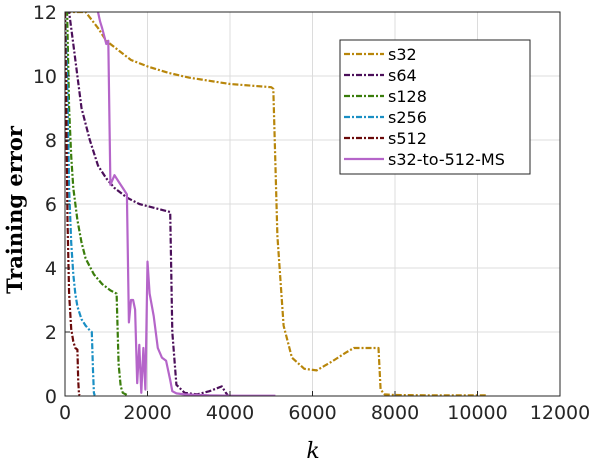  What do you see at coordinates (51, 269) in the screenshot?
I see `y-tick-label: 4` at bounding box center [51, 269].